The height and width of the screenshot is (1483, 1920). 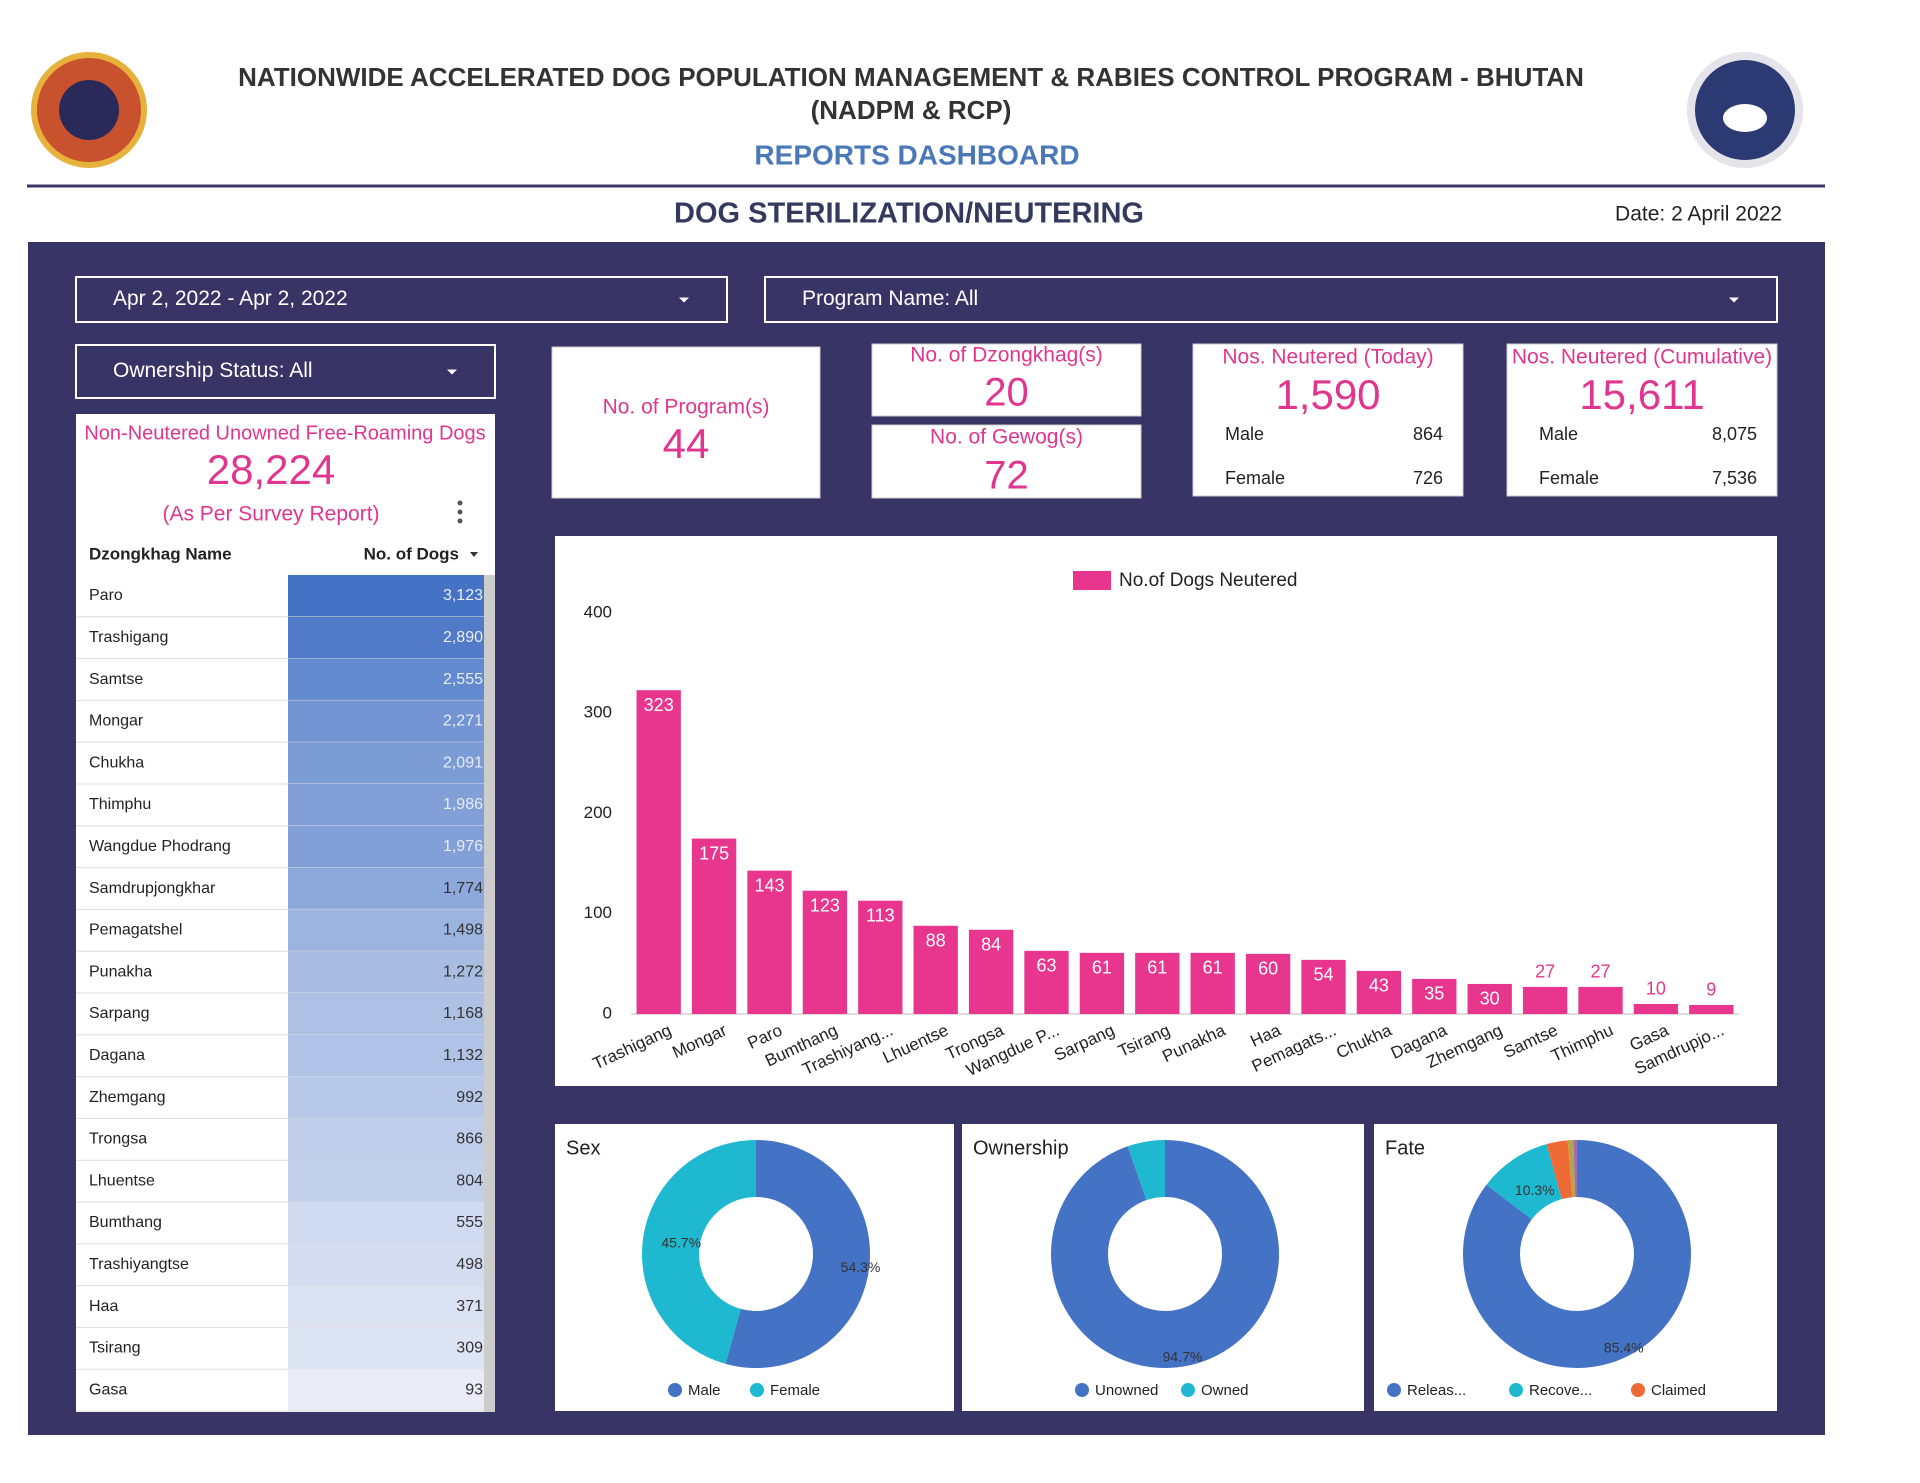 I want to click on table-cell: Paro, so click(x=106, y=595).